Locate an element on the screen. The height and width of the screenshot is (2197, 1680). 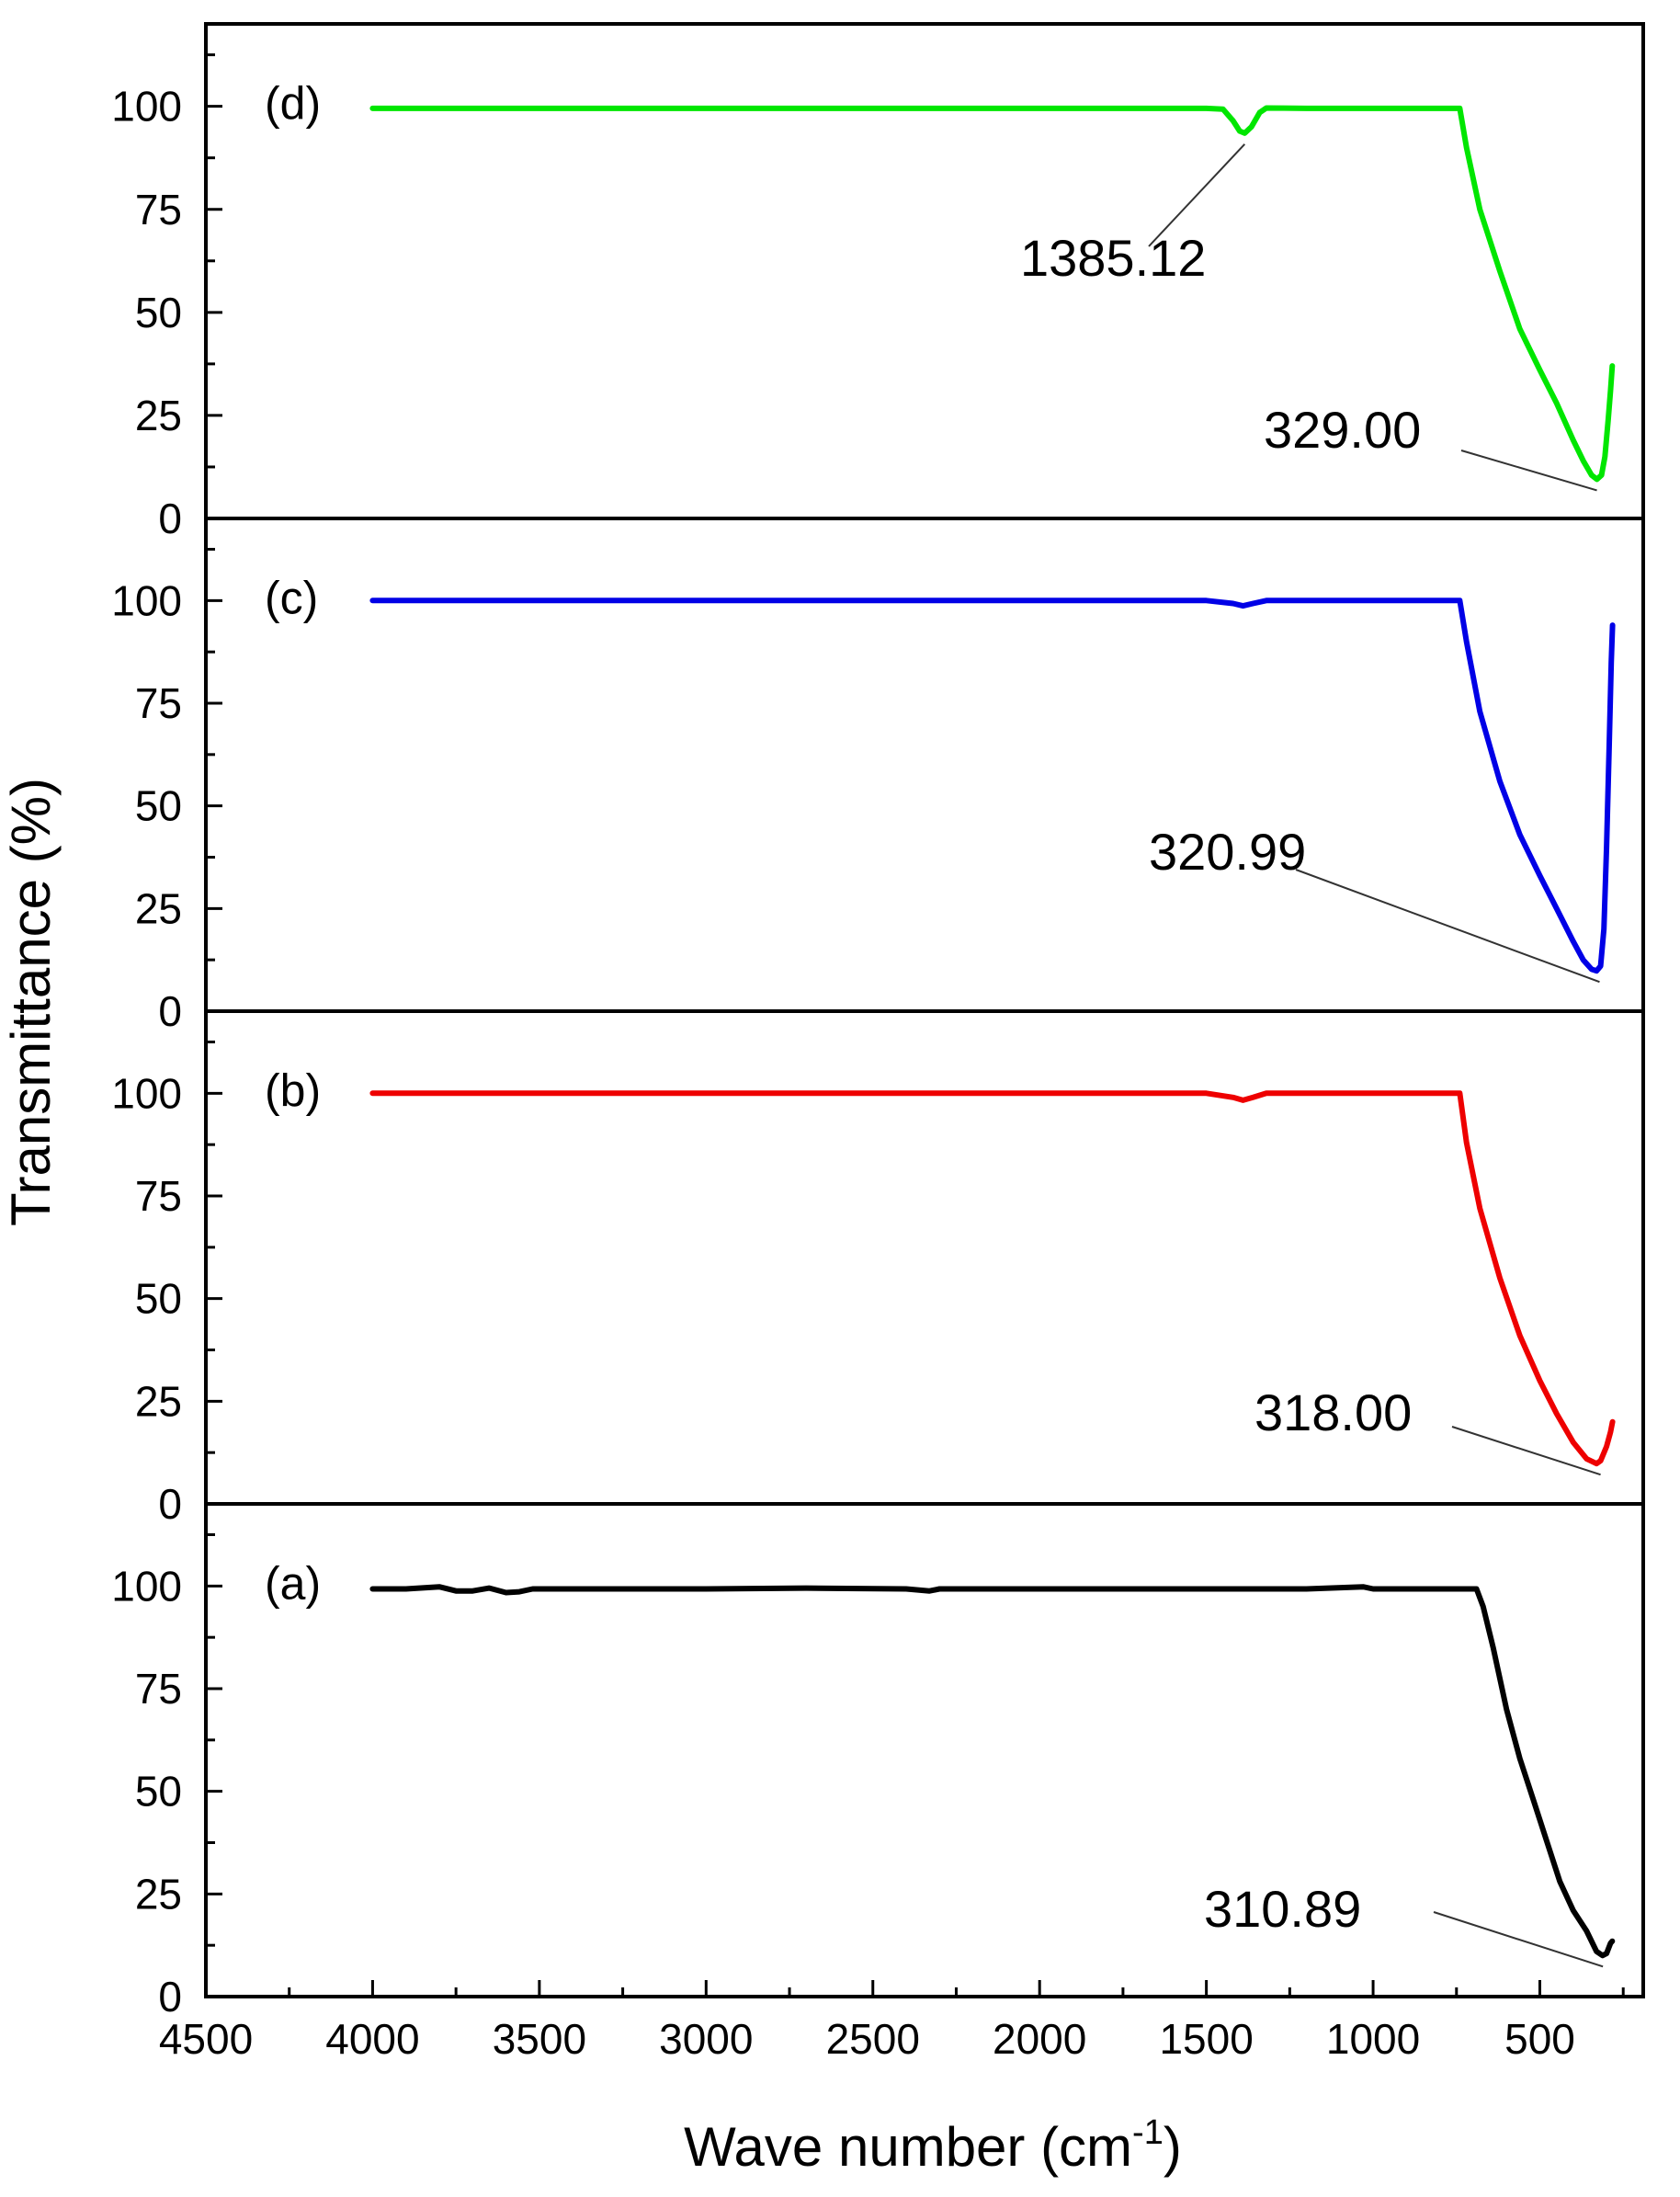
x-tick-label: 2000 is located at coordinates (1039, 2039).